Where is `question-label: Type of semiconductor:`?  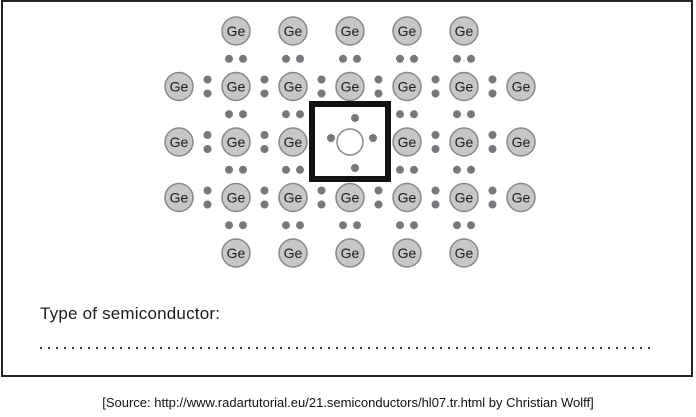
question-label: Type of semiconductor: is located at coordinates (130, 313).